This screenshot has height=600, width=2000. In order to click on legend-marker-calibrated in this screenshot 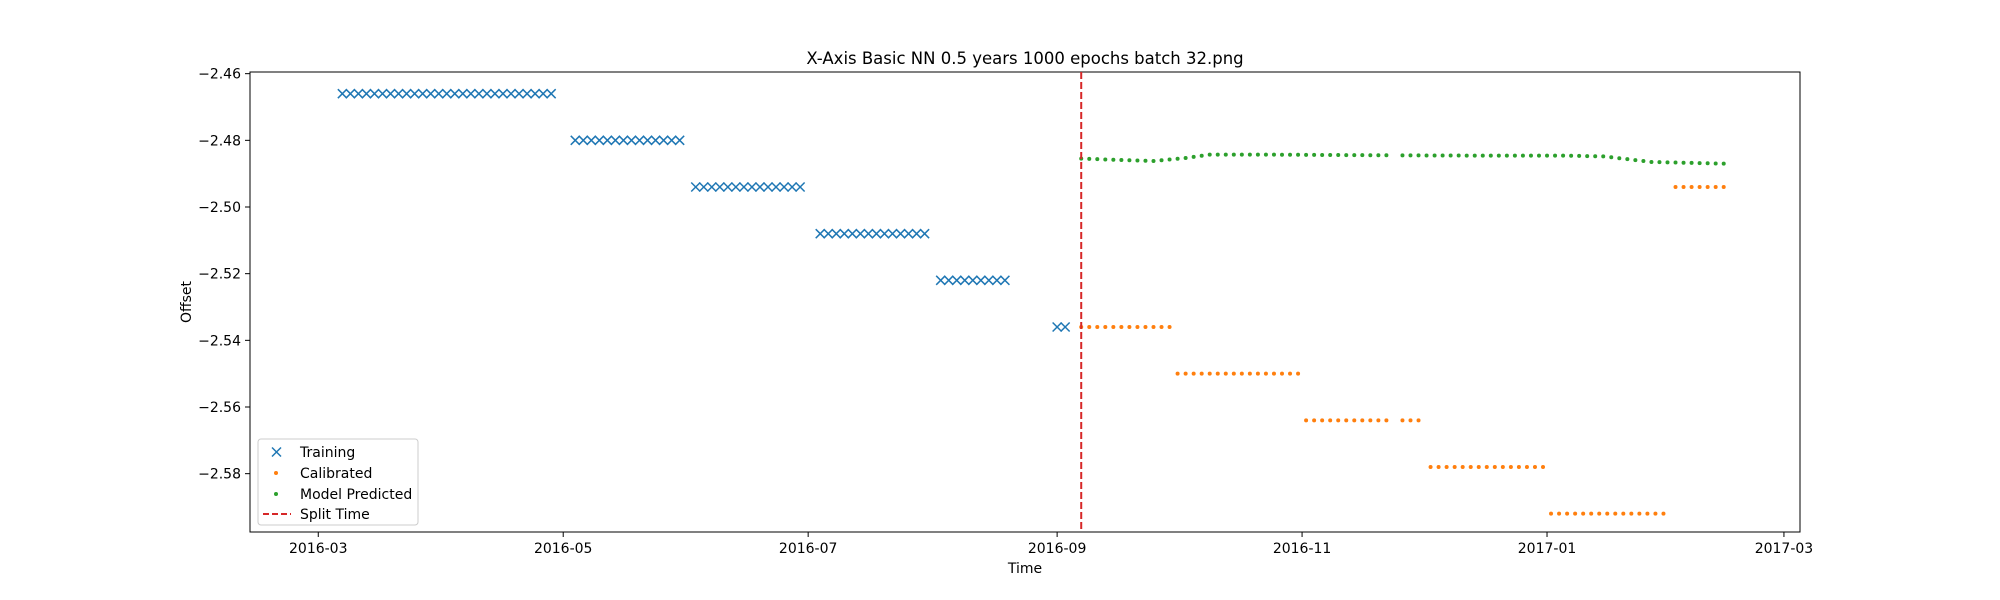, I will do `click(276, 473)`.